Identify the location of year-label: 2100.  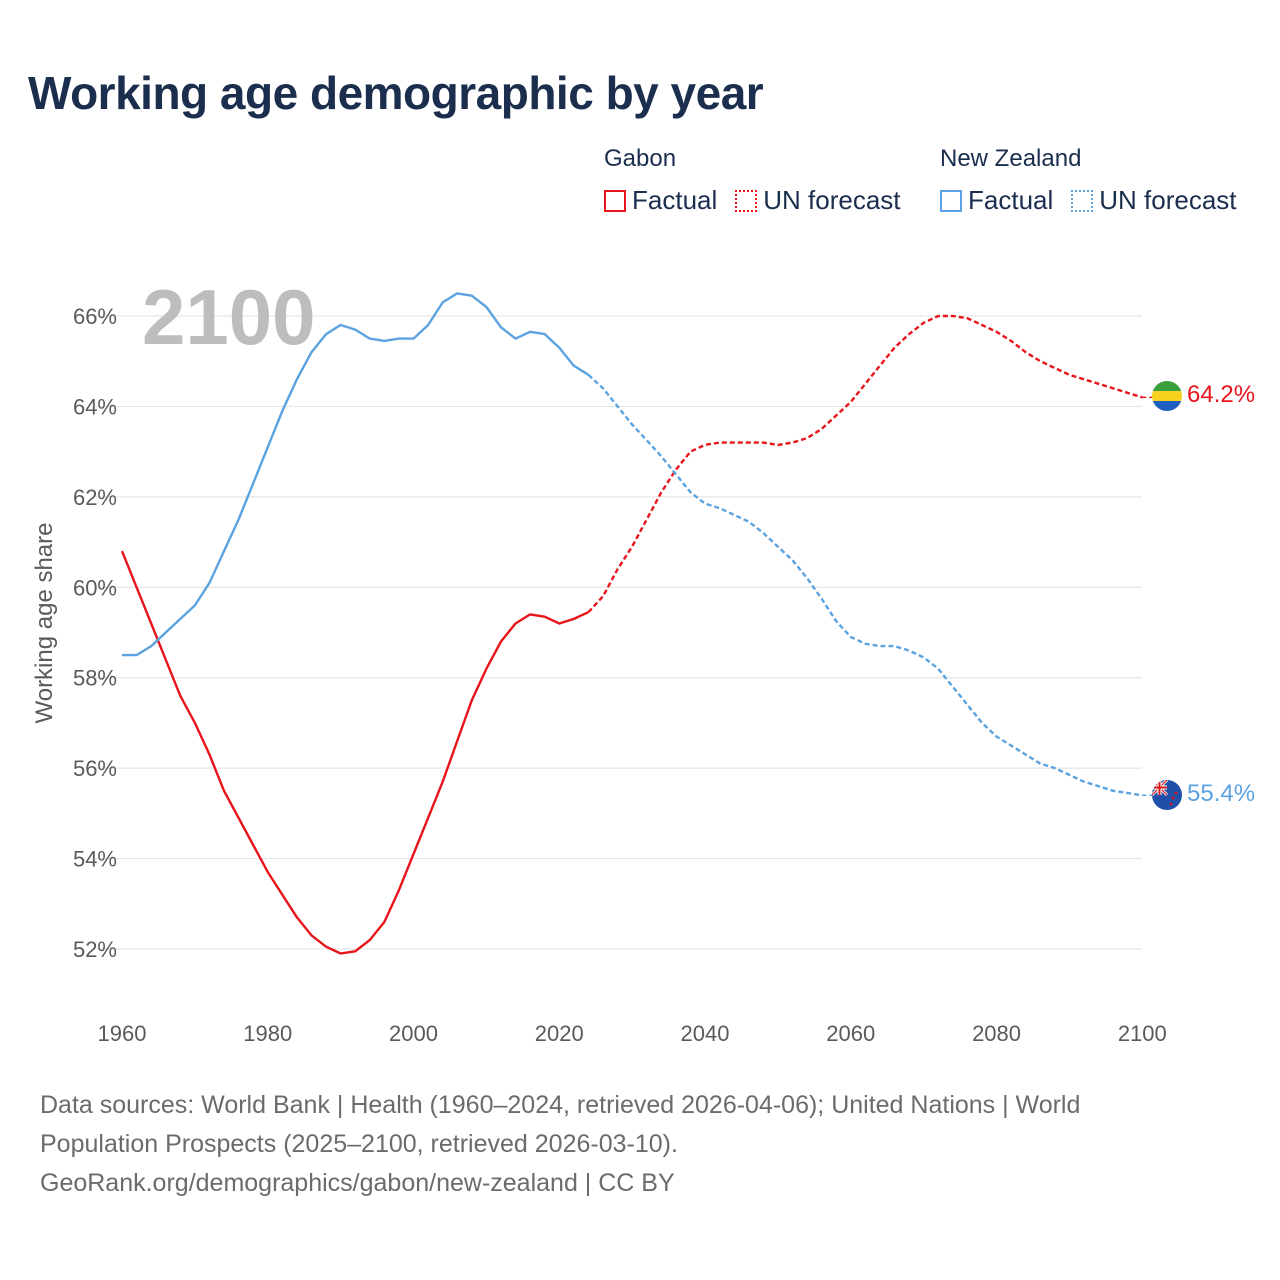
(229, 317).